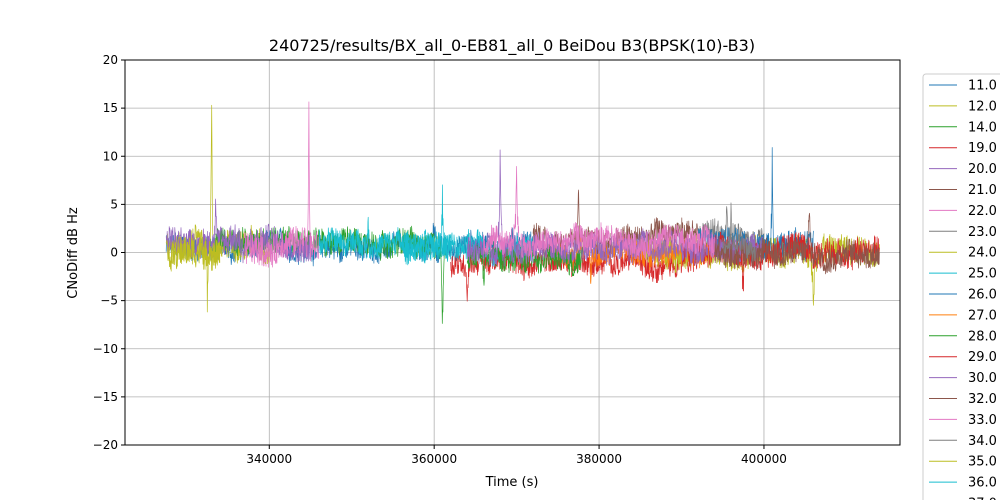 This screenshot has height=500, width=1000. I want to click on y-tick-label: −5, so click(109, 301).